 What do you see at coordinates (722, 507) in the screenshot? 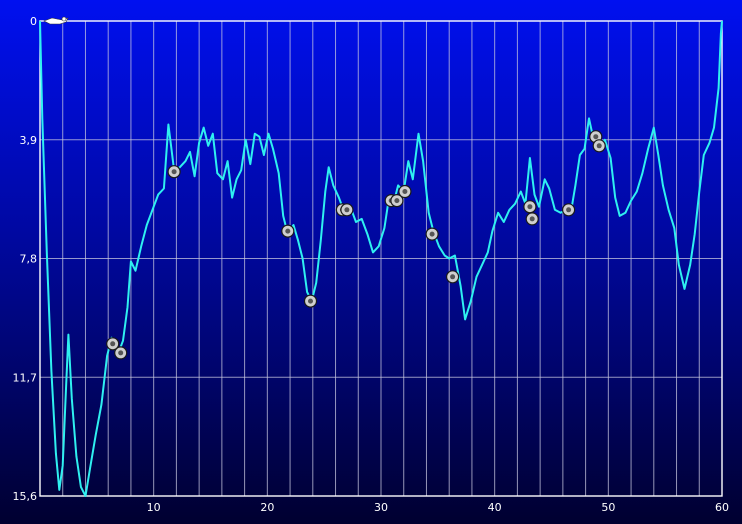
I see `x-tick-label: 60` at bounding box center [722, 507].